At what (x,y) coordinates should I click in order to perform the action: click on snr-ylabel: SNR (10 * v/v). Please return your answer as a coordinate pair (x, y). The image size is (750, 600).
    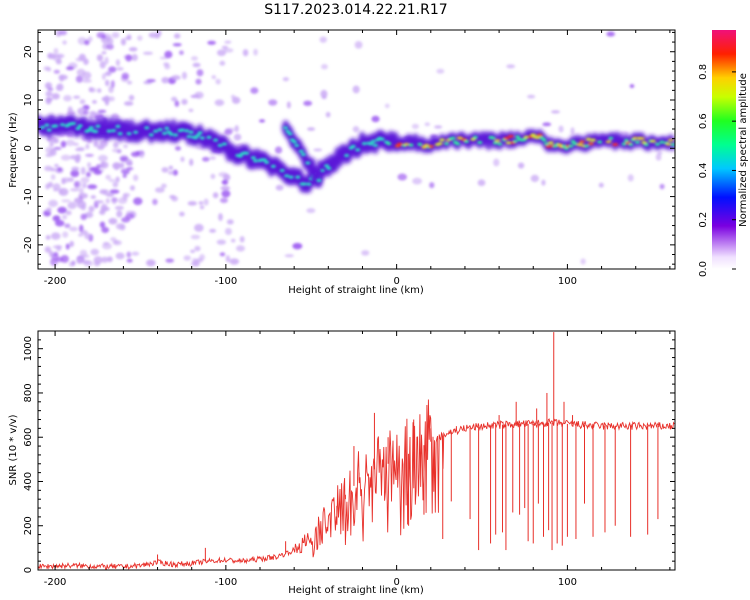
    Looking at the image, I should click on (13, 449).